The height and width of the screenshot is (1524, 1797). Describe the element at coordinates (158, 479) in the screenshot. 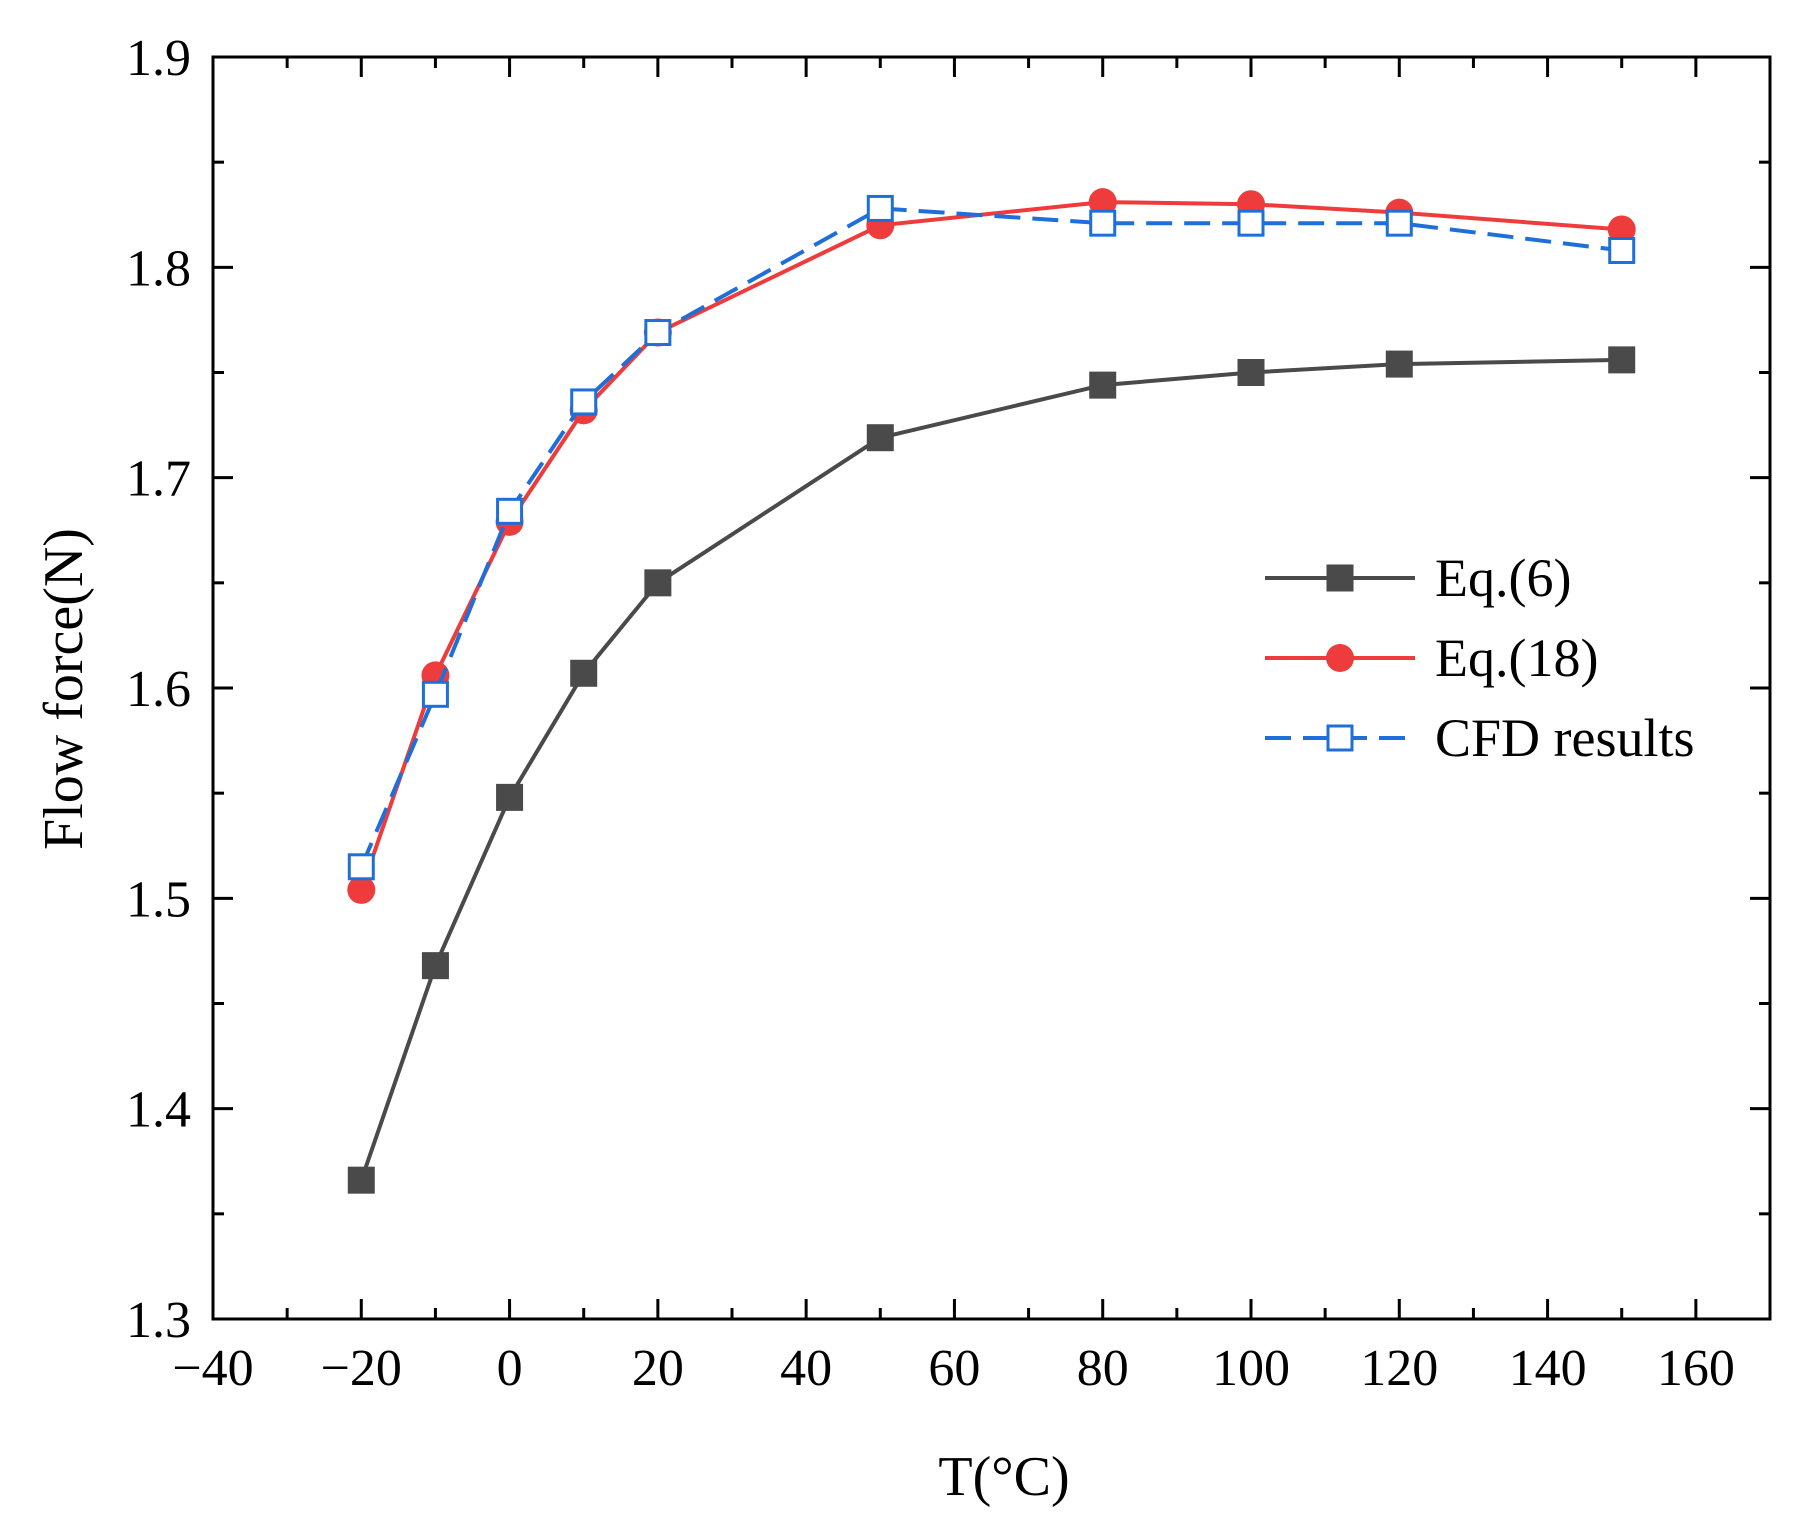

I see `y-tick-label: 1.7` at that location.